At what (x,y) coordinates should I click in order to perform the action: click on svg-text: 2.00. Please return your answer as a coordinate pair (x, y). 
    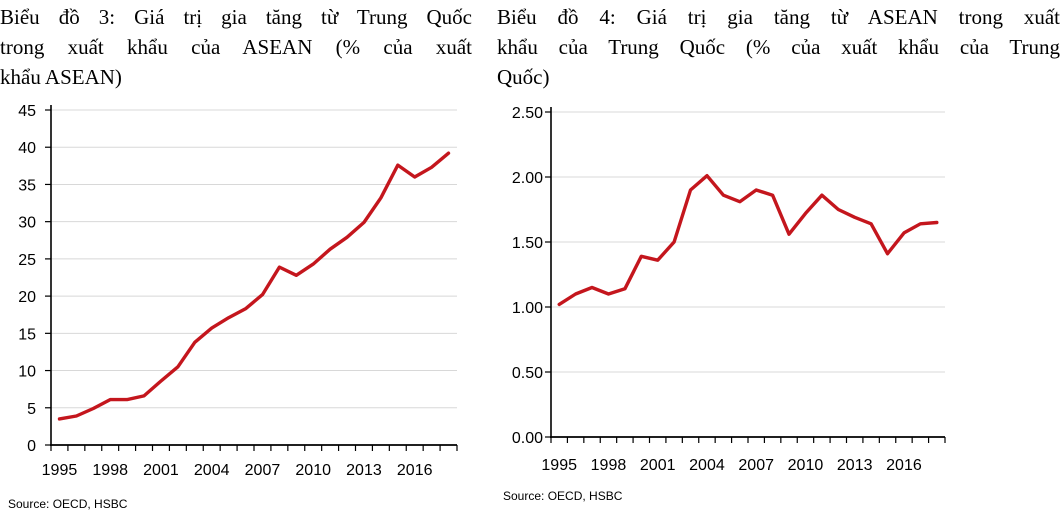
    Looking at the image, I should click on (527, 178).